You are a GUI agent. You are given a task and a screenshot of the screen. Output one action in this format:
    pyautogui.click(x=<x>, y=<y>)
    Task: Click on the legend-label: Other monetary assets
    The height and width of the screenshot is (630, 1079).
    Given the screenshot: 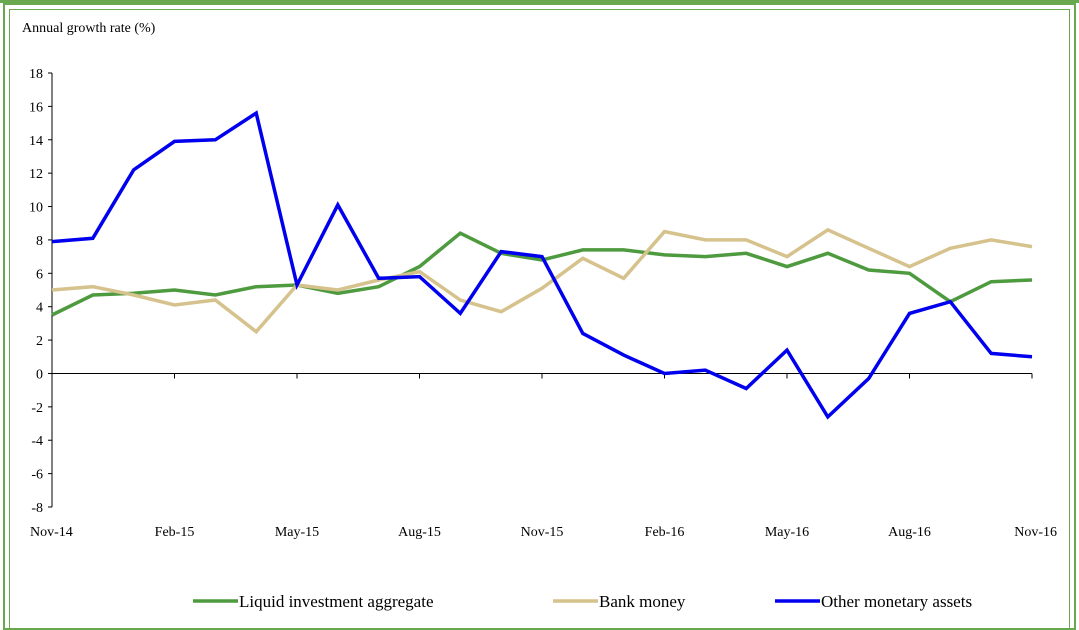 What is the action you would take?
    pyautogui.click(x=896, y=601)
    